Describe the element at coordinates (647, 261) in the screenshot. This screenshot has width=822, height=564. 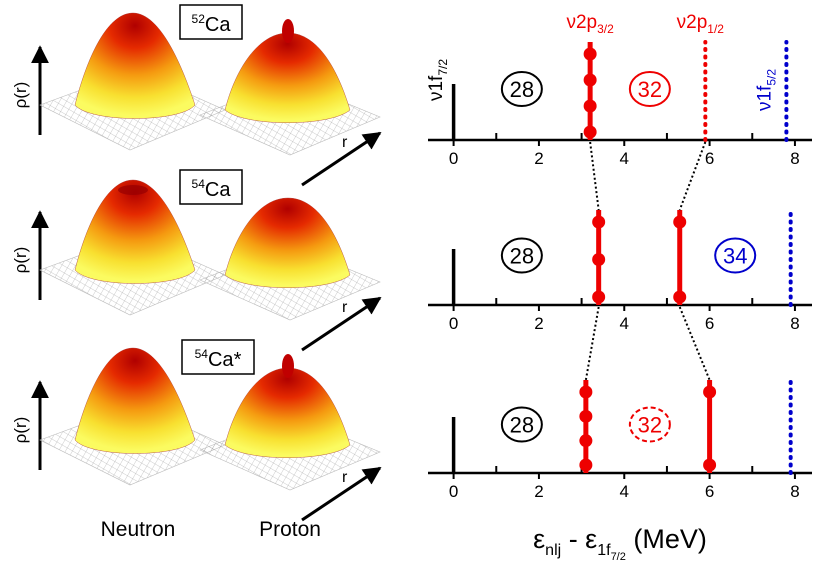
I see `level-connectors` at that location.